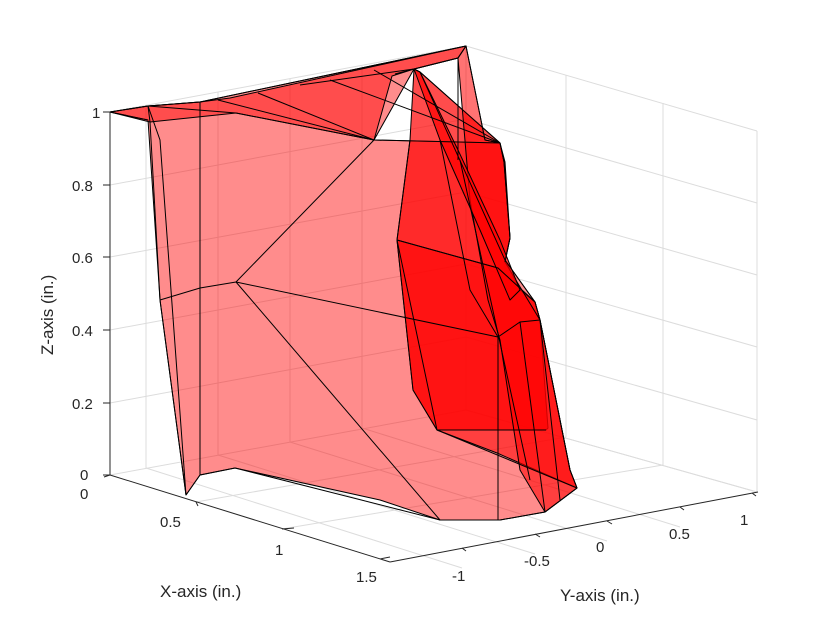  What do you see at coordinates (82, 258) in the screenshot?
I see `z-tick: 0.6` at bounding box center [82, 258].